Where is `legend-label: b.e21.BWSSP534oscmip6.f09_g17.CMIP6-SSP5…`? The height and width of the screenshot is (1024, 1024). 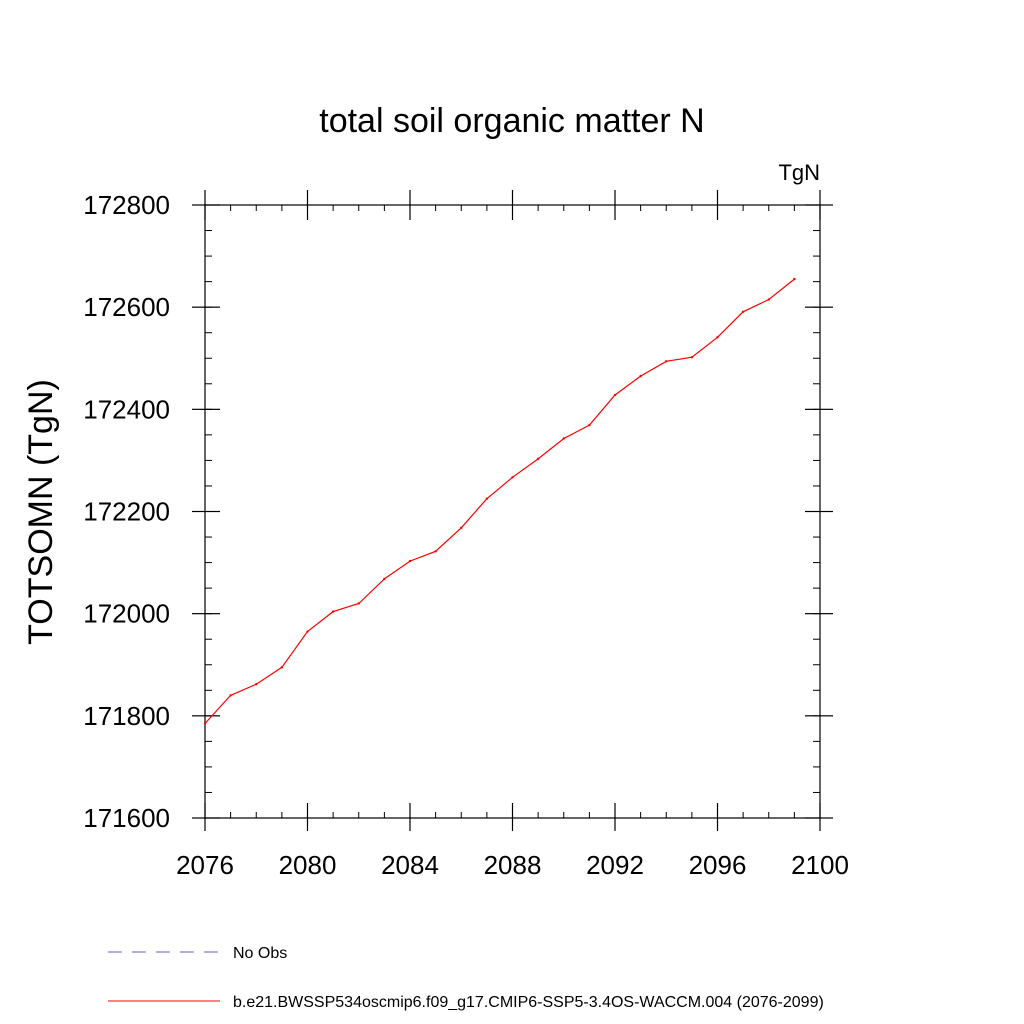 legend-label: b.e21.BWSSP534oscmip6.f09_g17.CMIP6-SSP5… is located at coordinates (528, 1002).